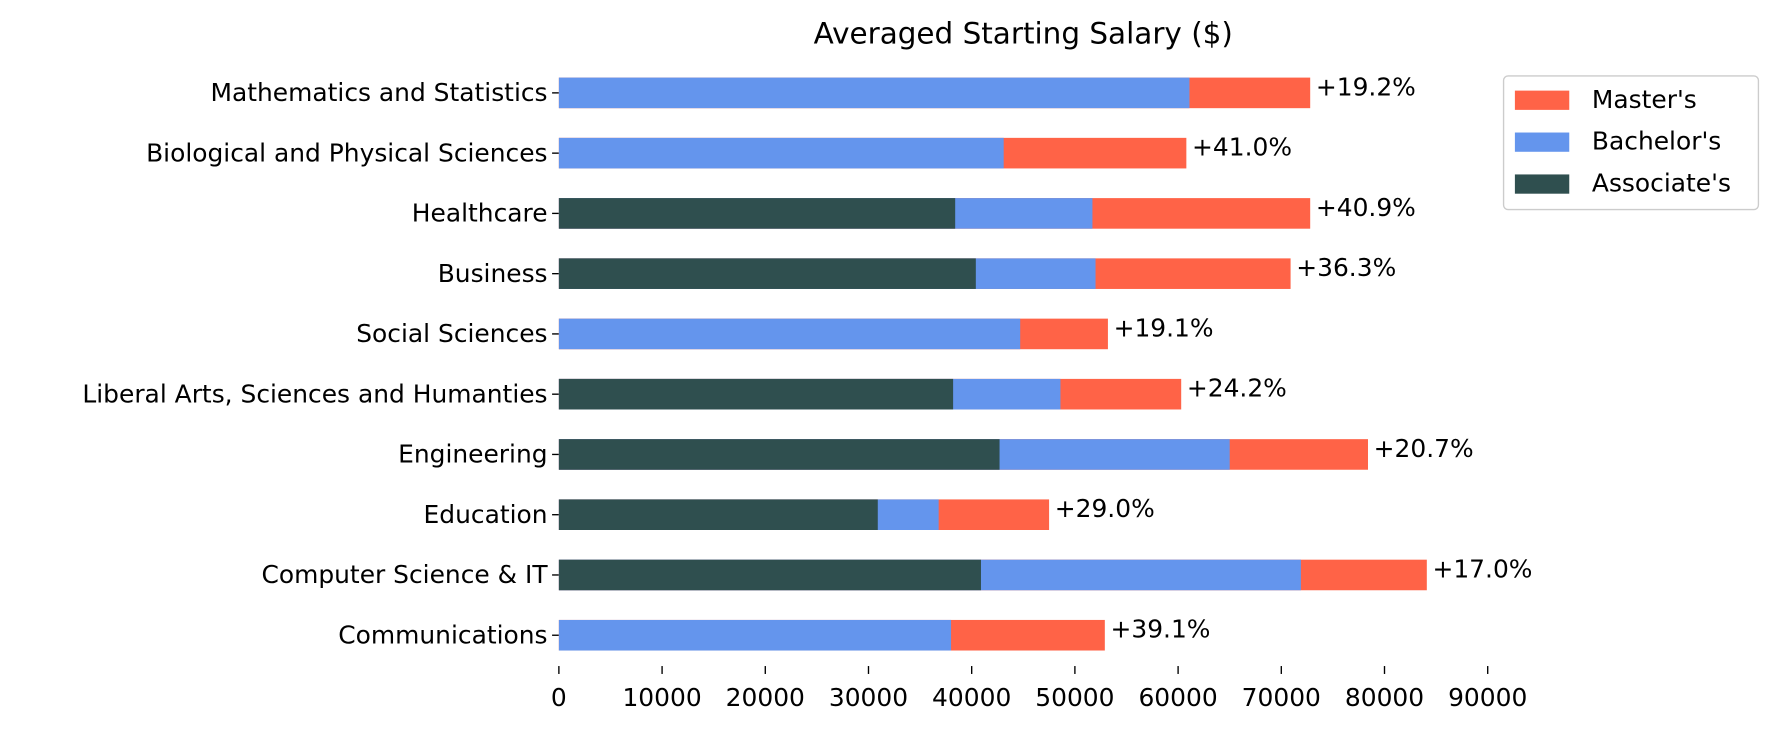 This screenshot has width=1777, height=738. Describe the element at coordinates (1366, 207) in the screenshot. I see `bar-annotation: +40.9%` at that location.